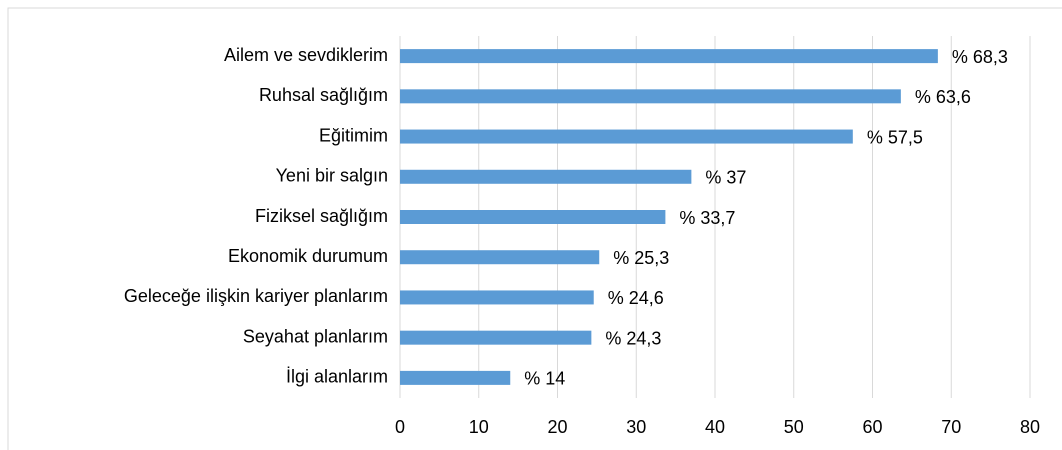 Image resolution: width=1062 pixels, height=450 pixels. Describe the element at coordinates (479, 427) in the screenshot. I see `x-tick-label: 10` at that location.